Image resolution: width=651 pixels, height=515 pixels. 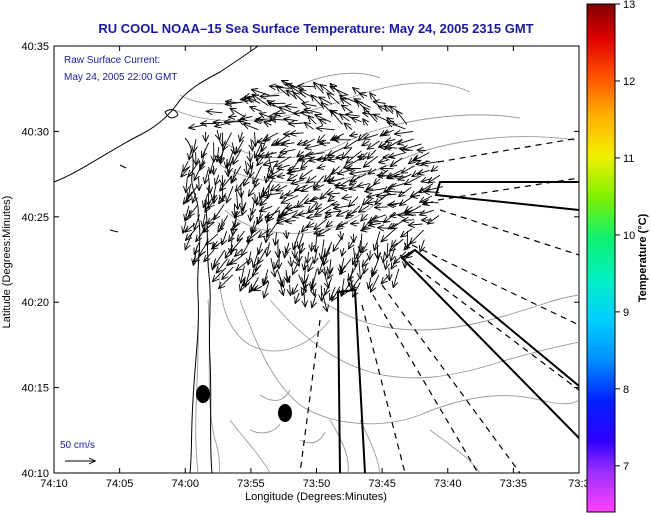 I want to click on colorbar-tick-label: 10, so click(x=629, y=236).